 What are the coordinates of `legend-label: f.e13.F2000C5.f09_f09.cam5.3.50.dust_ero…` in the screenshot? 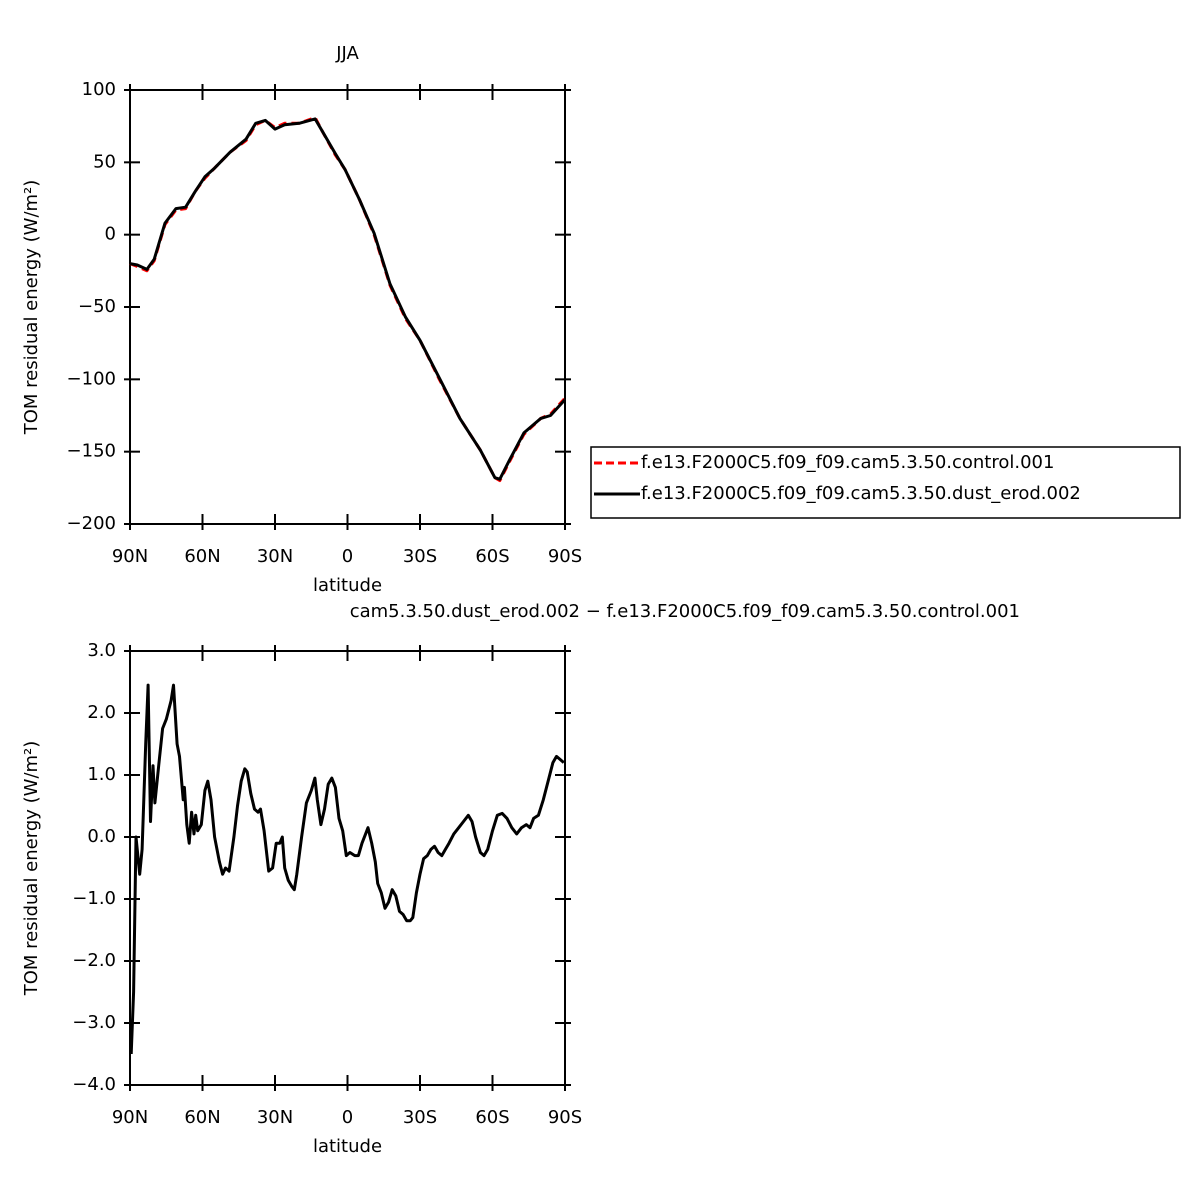 It's located at (861, 493).